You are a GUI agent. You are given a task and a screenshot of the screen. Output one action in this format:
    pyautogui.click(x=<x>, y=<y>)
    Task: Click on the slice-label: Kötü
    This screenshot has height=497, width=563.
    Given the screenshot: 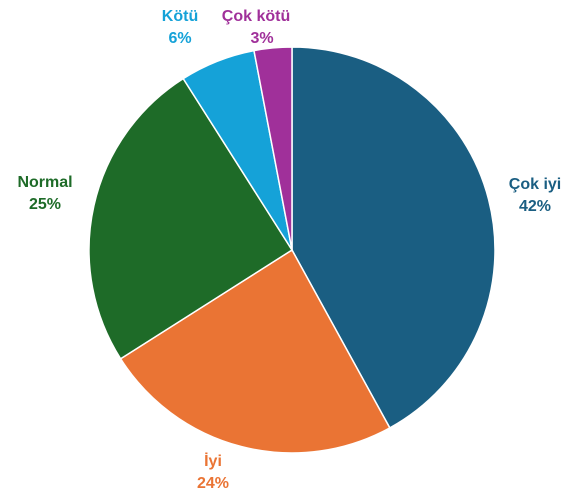 What is the action you would take?
    pyautogui.click(x=180, y=16)
    